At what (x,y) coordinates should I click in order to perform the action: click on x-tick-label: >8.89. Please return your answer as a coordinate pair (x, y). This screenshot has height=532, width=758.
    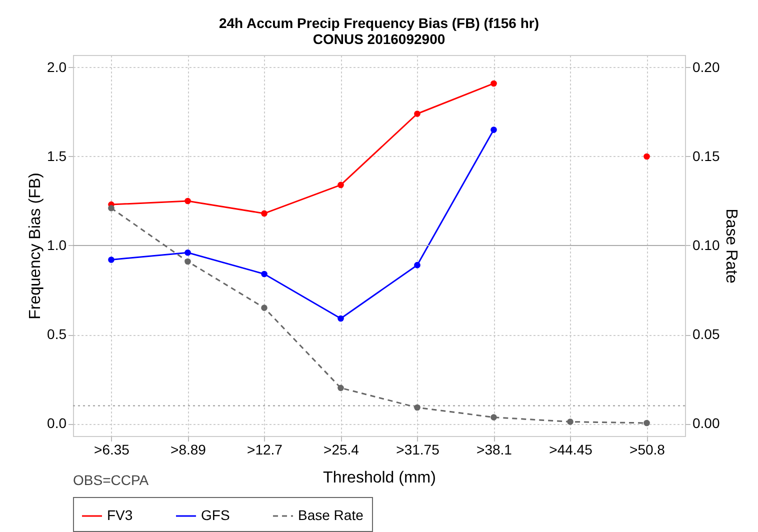
    Looking at the image, I should click on (188, 450).